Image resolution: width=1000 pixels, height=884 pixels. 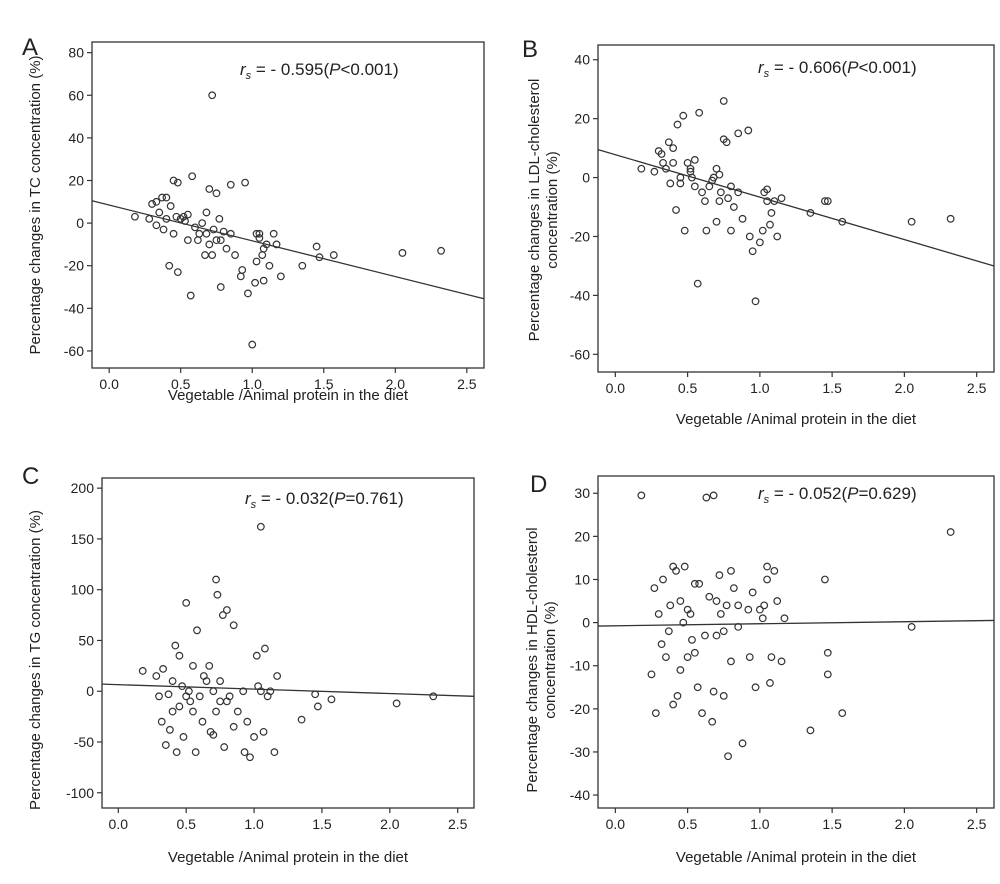 What do you see at coordinates (340, 498) in the screenshot?
I see `stat-p: P` at bounding box center [340, 498].